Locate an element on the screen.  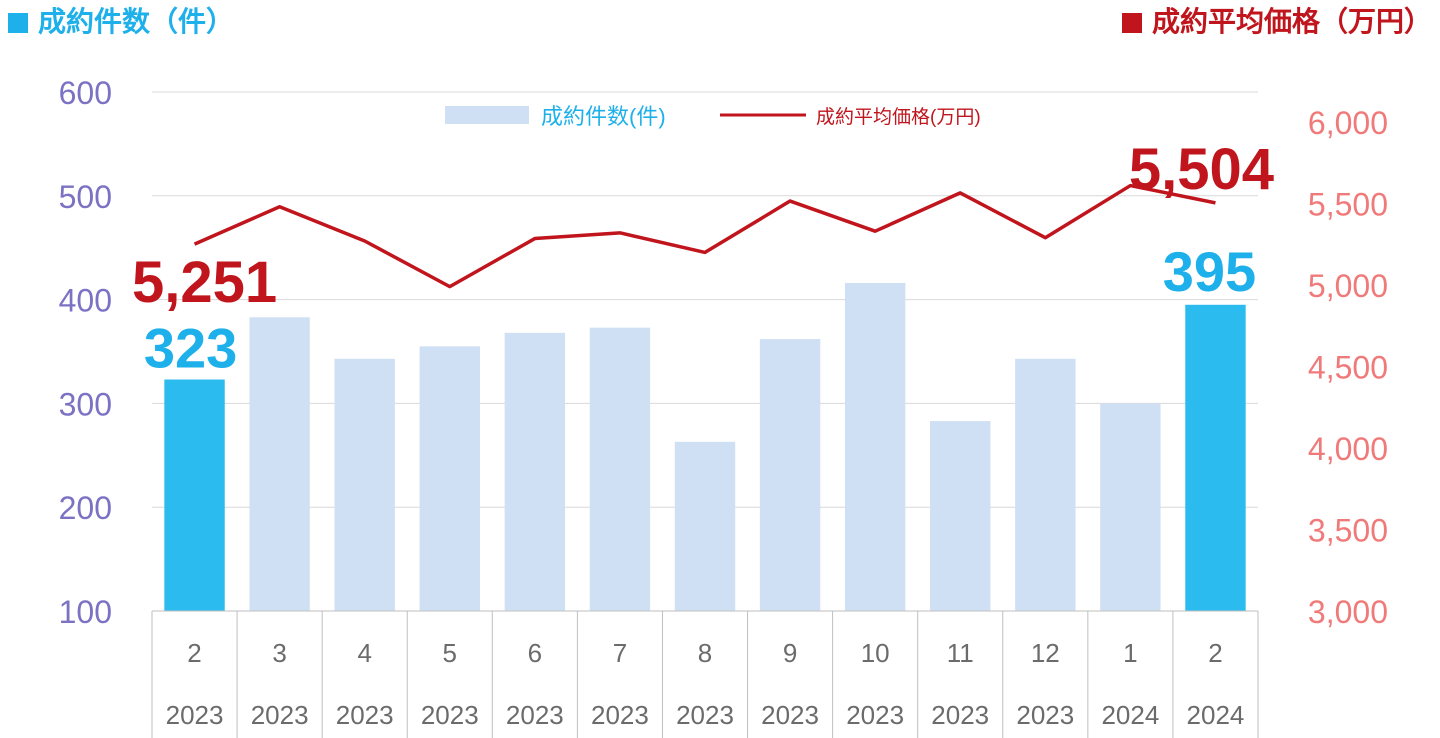
right-axis-tick-label: 4,000 is located at coordinates (1348, 449).